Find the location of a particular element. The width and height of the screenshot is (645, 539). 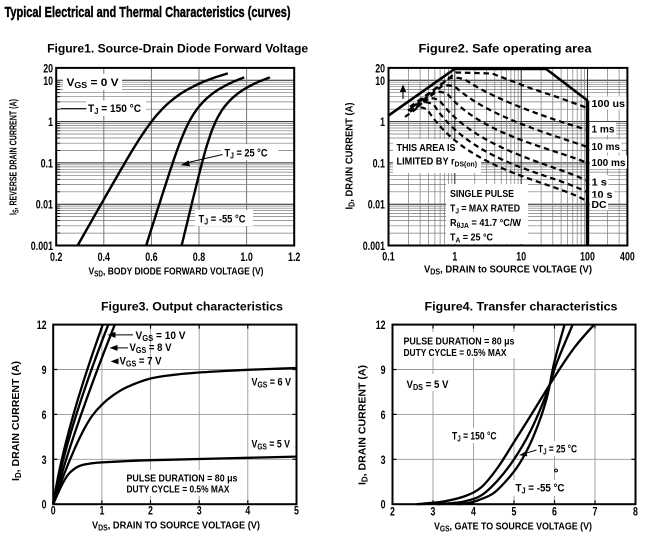

svg-text: 10 ms is located at coordinates (606, 147).